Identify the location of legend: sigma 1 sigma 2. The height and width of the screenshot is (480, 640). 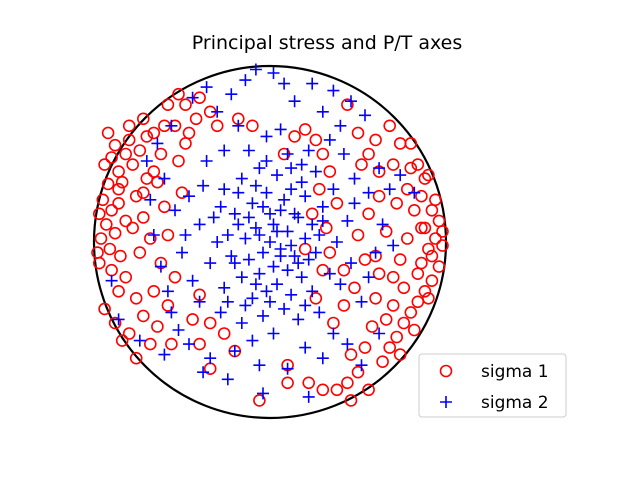
(492, 385).